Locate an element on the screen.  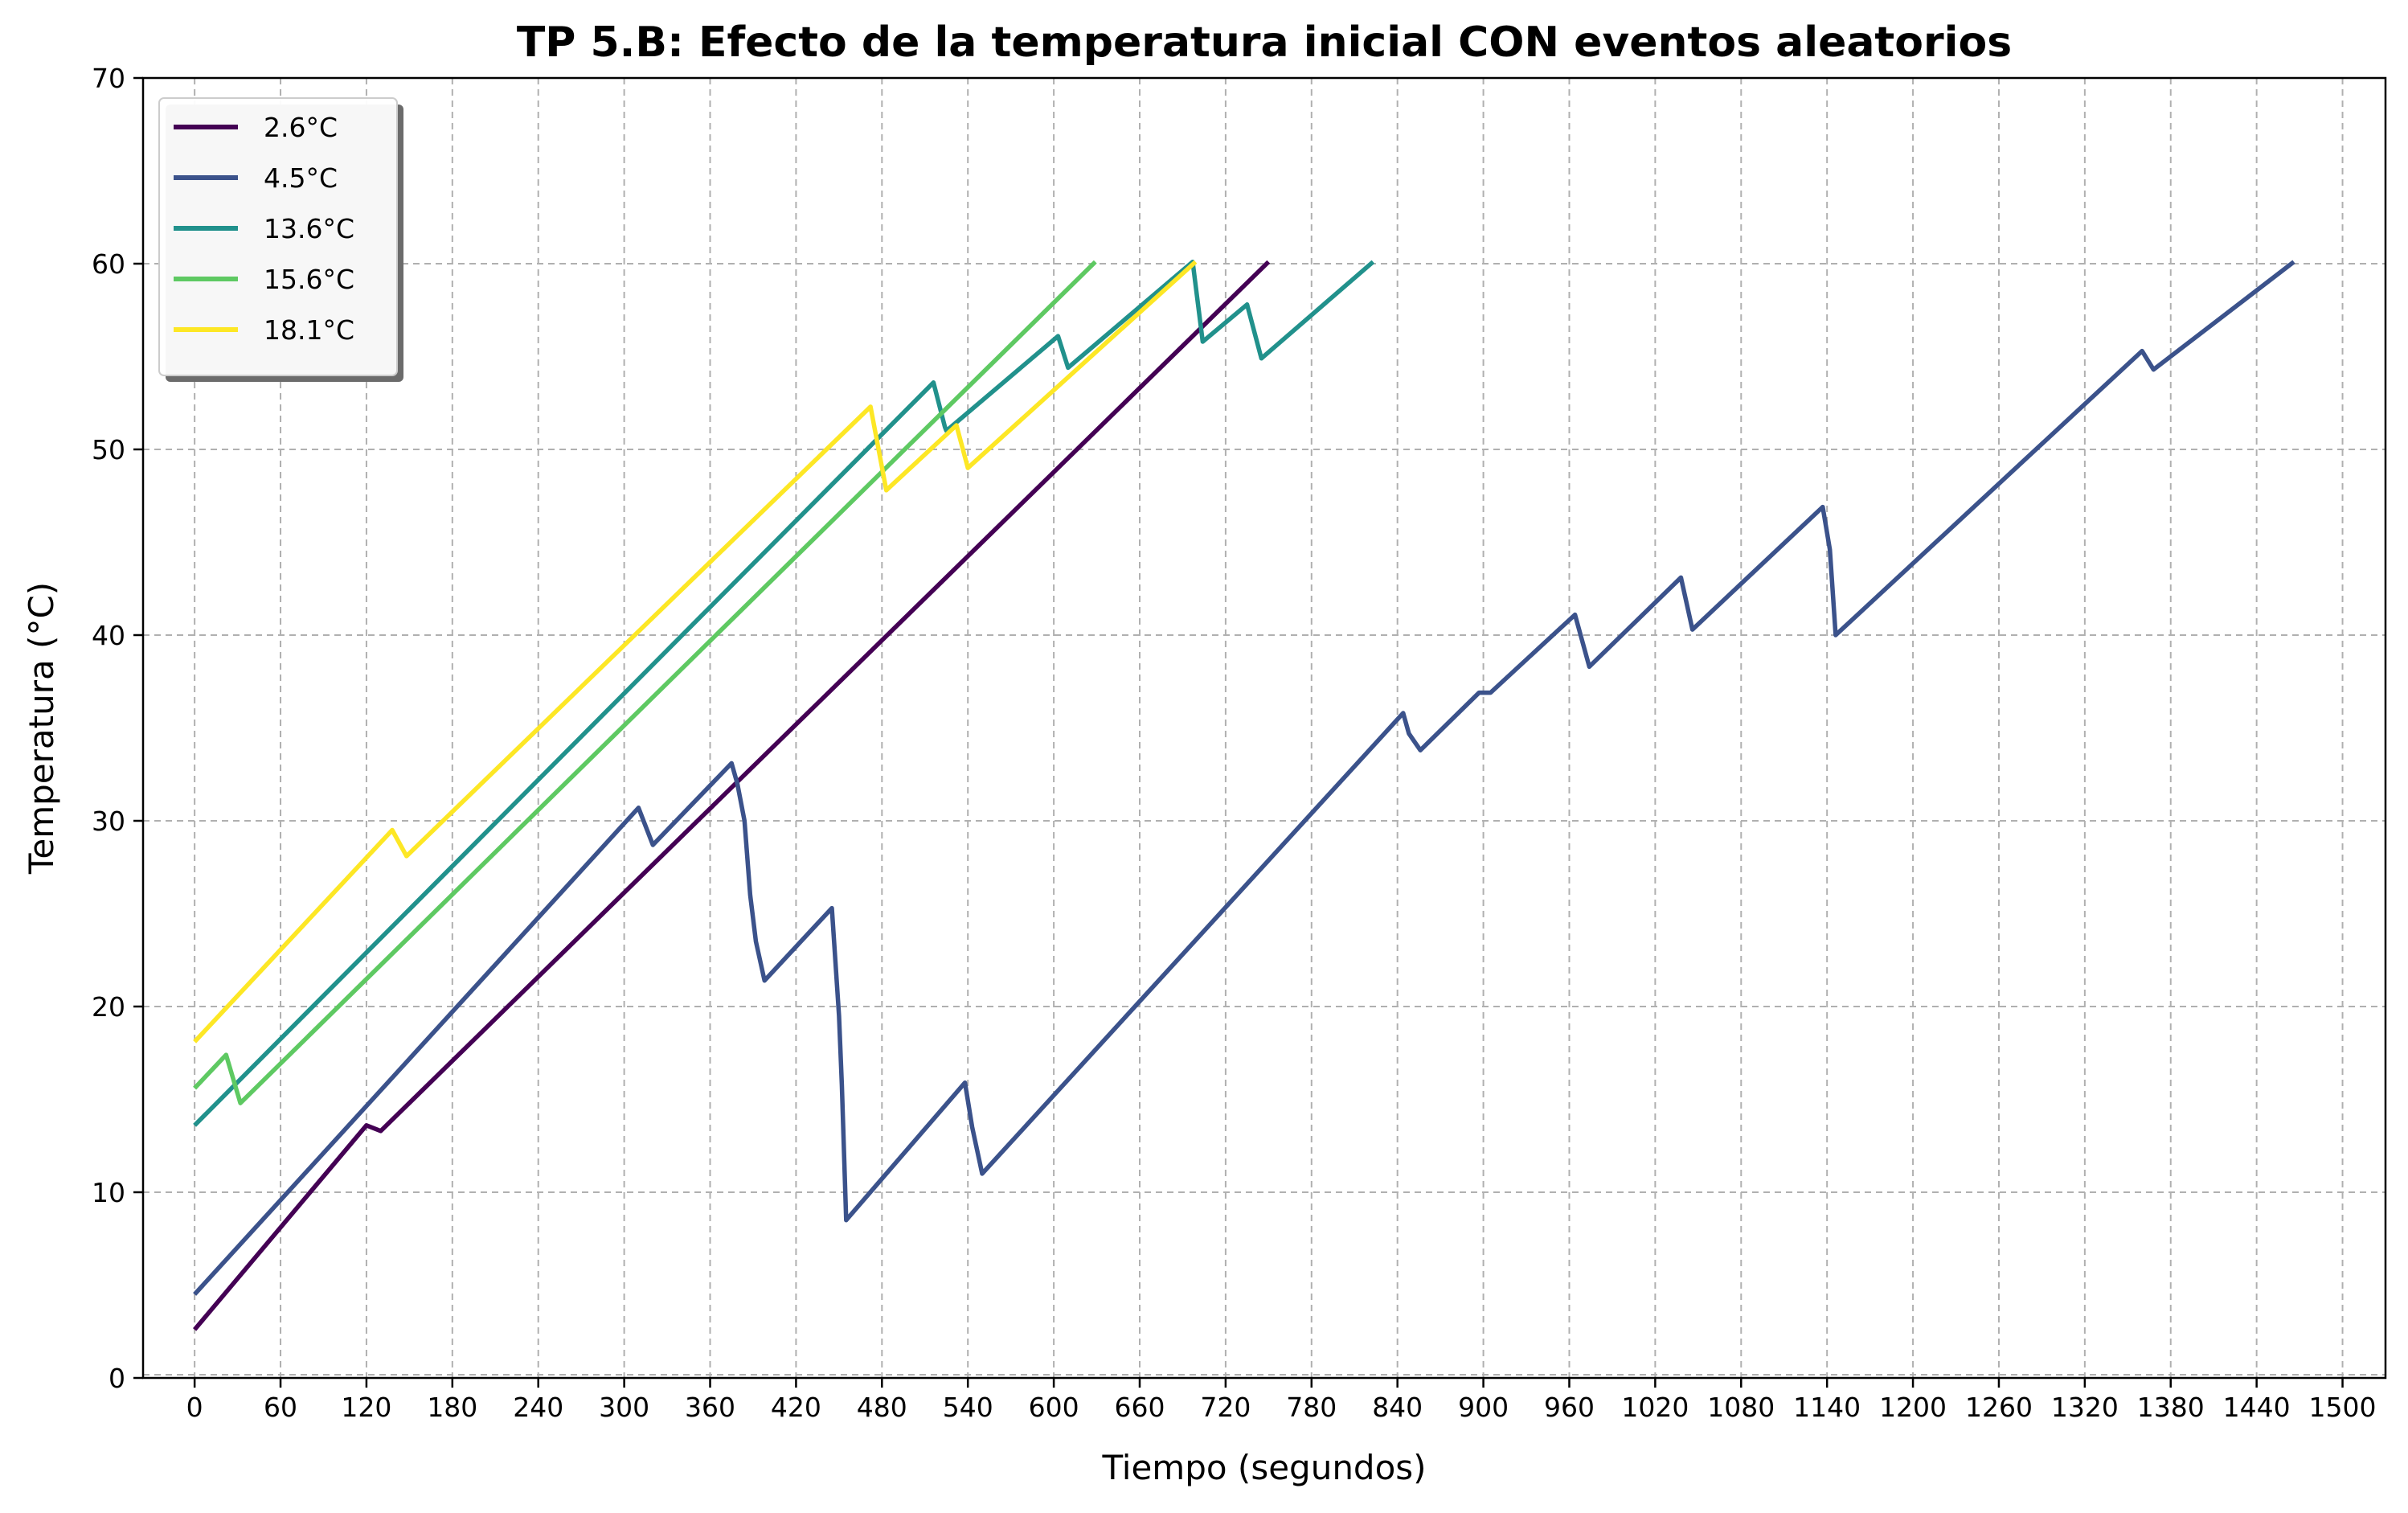
x-axis-label: Tiempo (segundos) is located at coordinates (1263, 1467).